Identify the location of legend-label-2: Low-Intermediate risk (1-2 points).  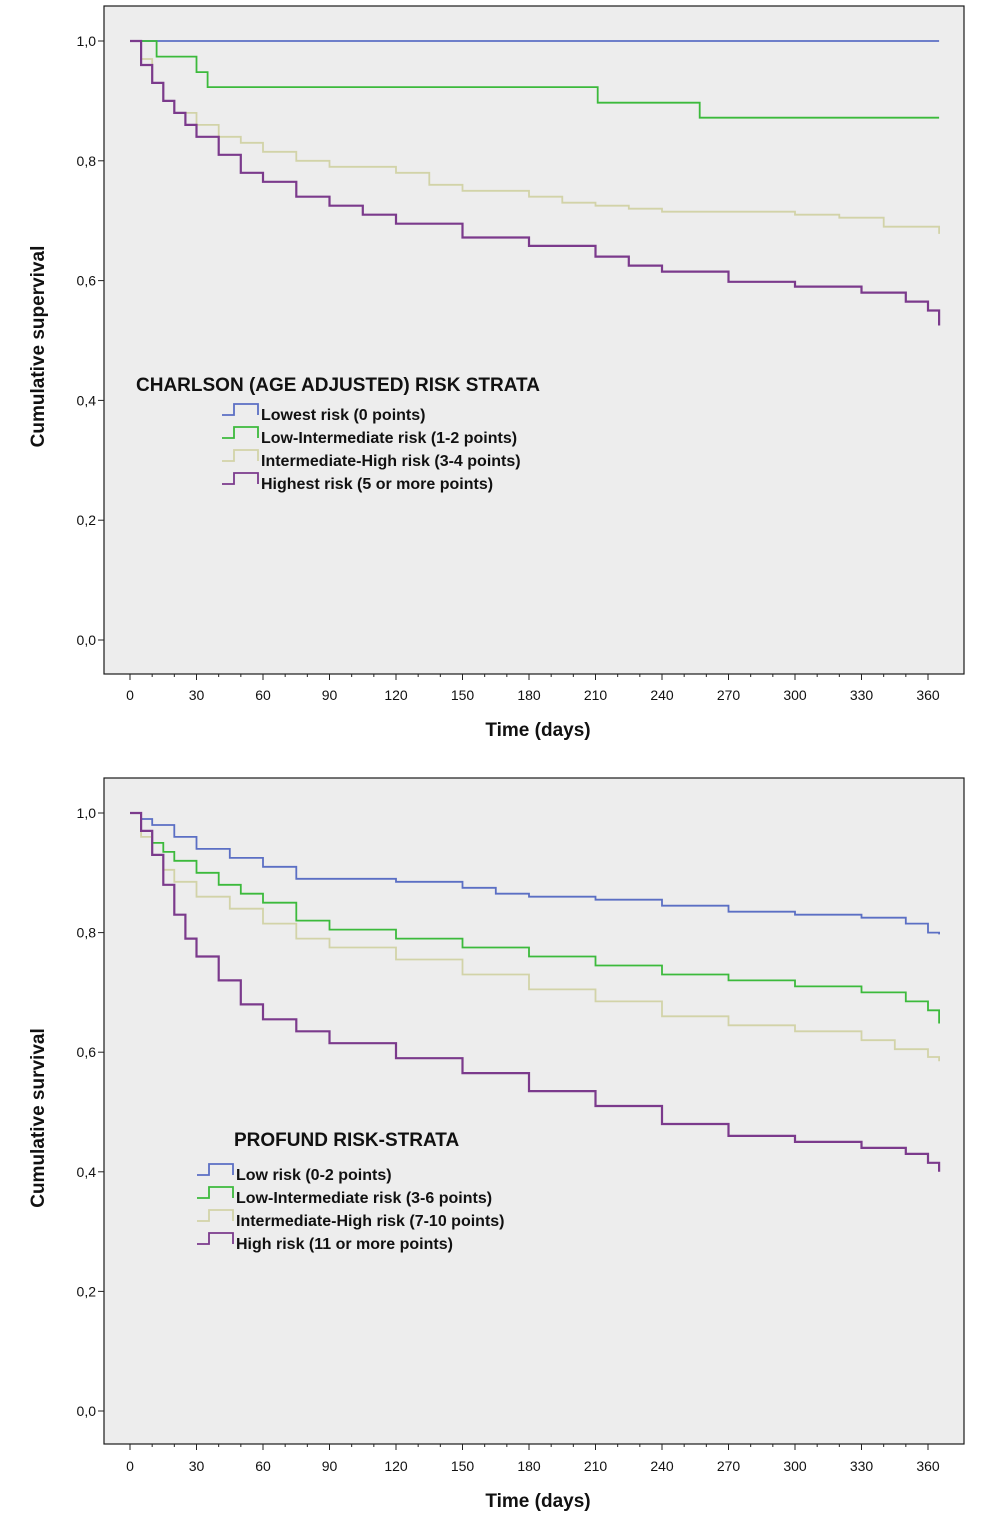
(389, 438).